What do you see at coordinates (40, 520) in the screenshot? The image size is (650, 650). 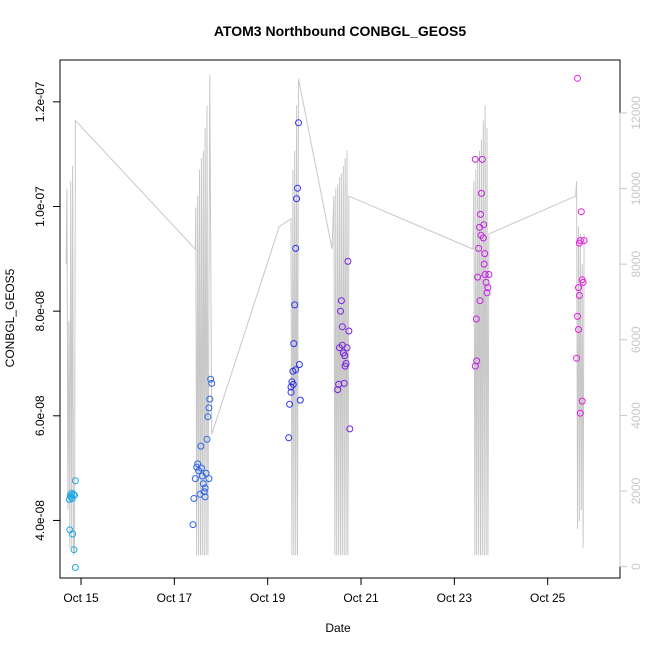 I see `y-tick-label: 4.0e-08` at bounding box center [40, 520].